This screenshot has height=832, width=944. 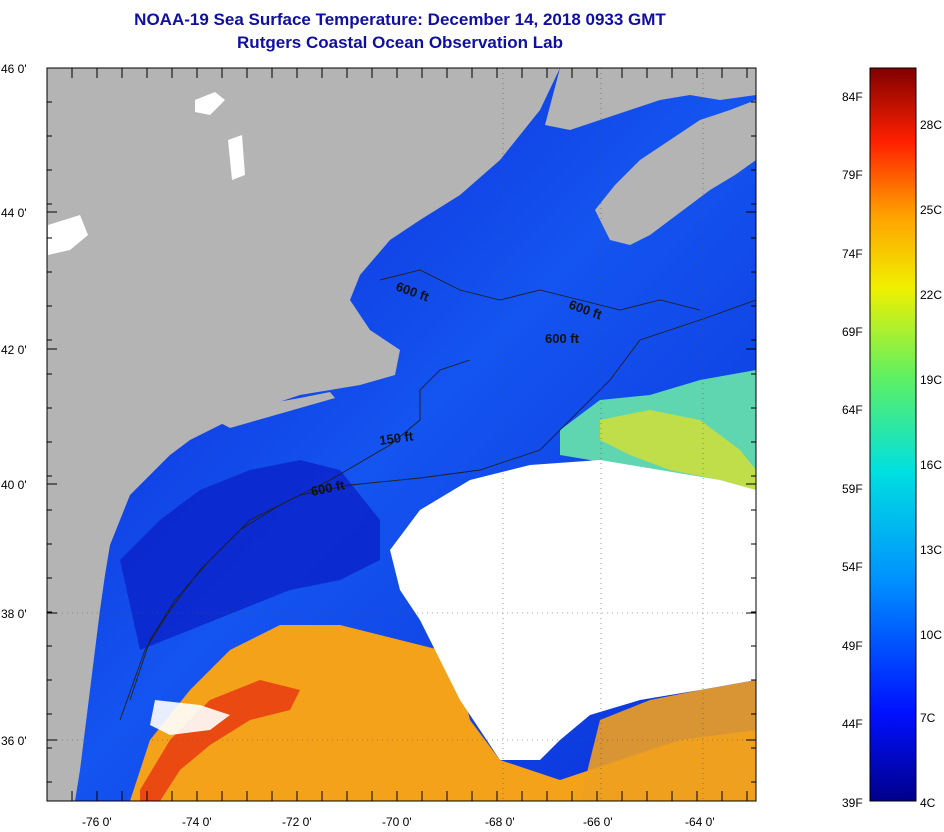 What do you see at coordinates (931, 465) in the screenshot?
I see `colorbar-celsius-label: 16C` at bounding box center [931, 465].